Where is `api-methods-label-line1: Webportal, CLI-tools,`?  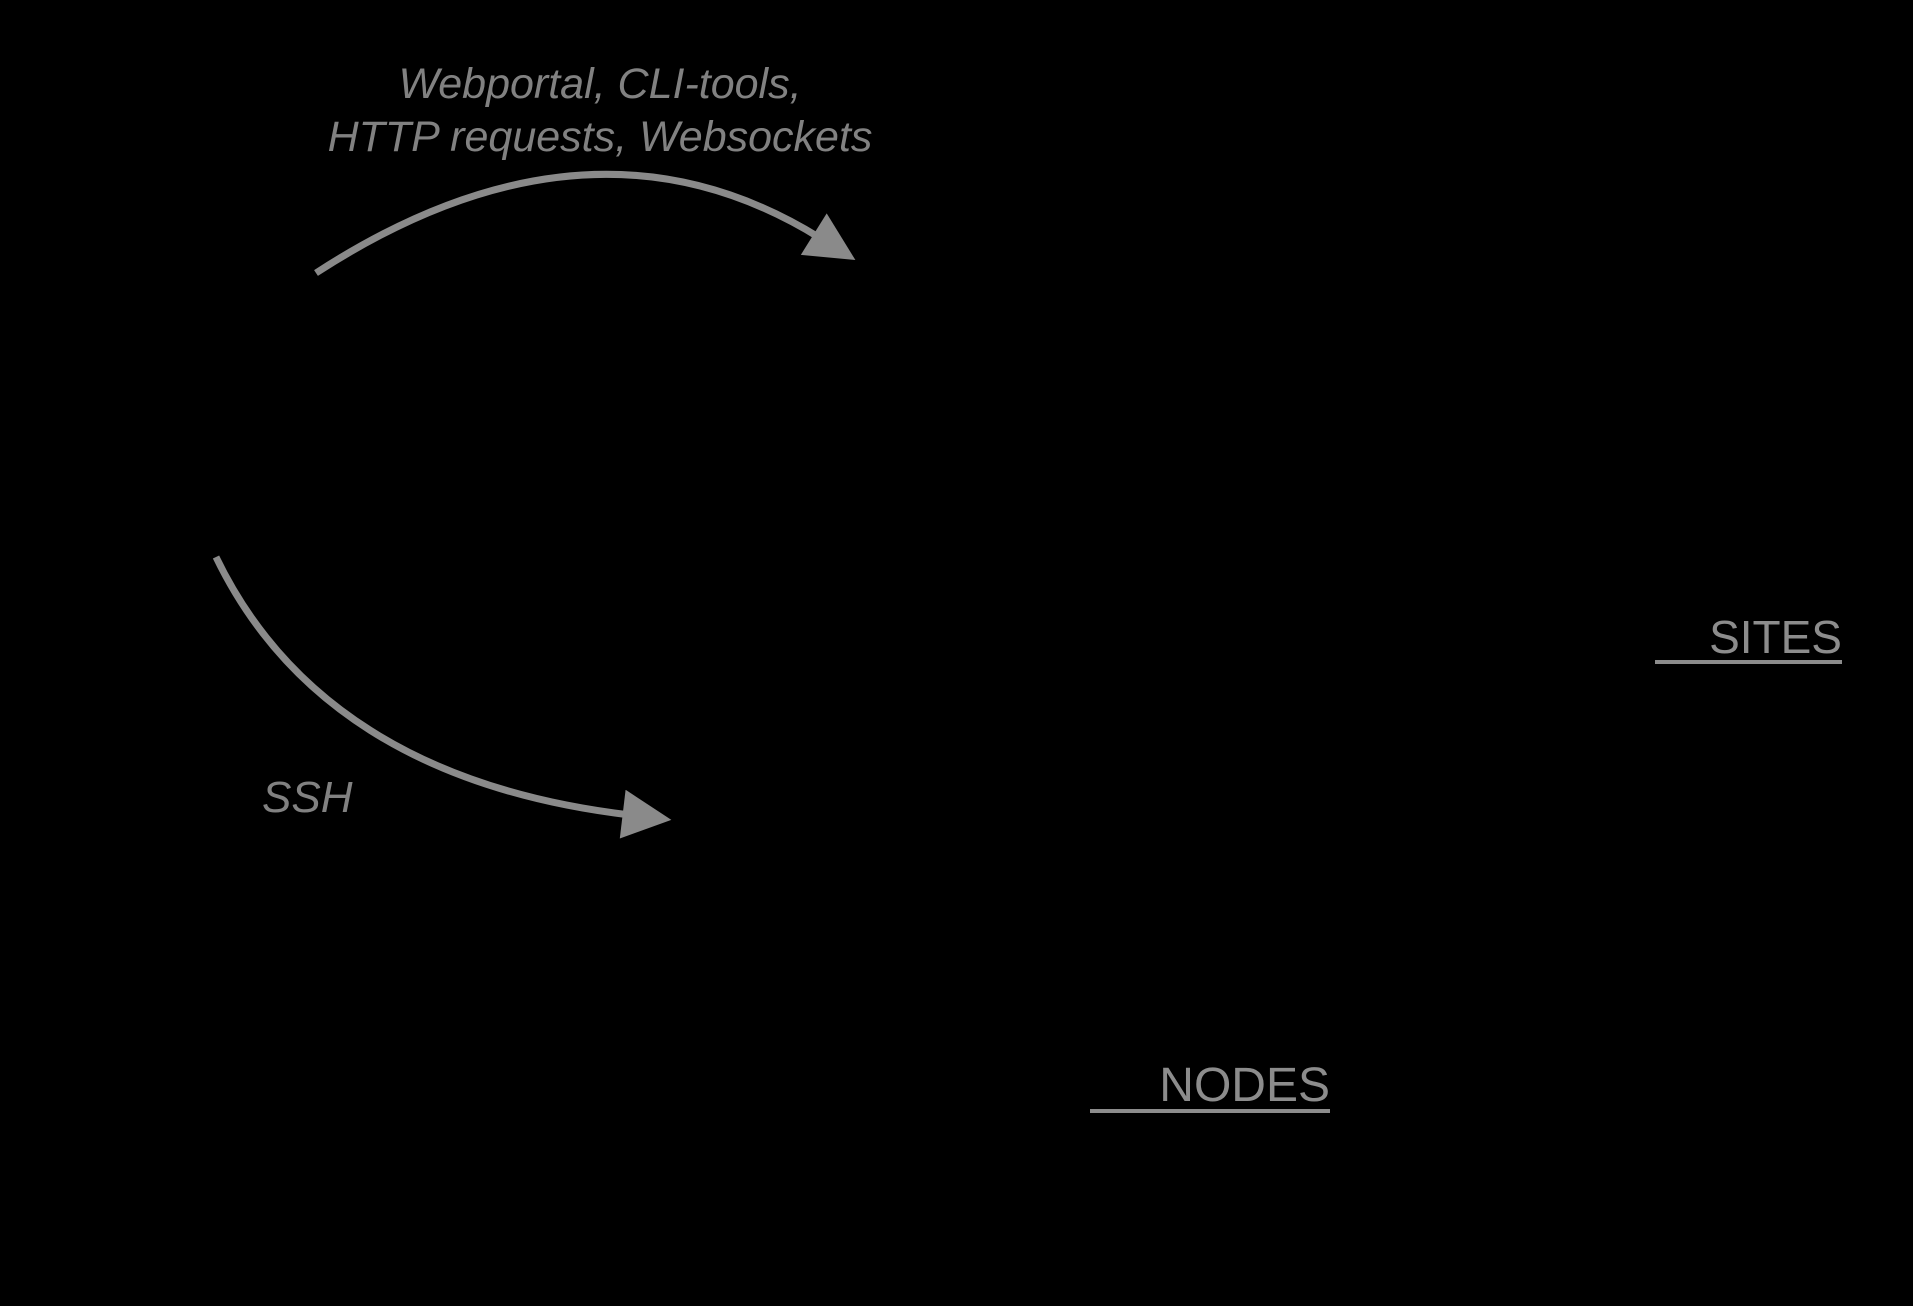 api-methods-label-line1: Webportal, CLI-tools, is located at coordinates (600, 84).